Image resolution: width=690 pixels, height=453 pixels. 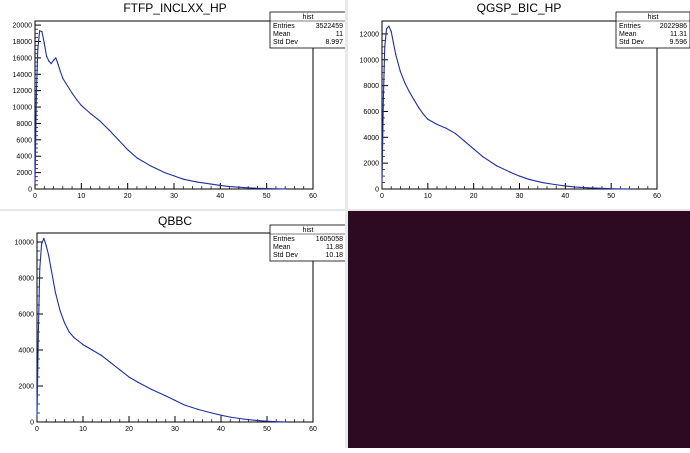 What do you see at coordinates (23, 75) in the screenshot?
I see `y-tick-label: 14000` at bounding box center [23, 75].